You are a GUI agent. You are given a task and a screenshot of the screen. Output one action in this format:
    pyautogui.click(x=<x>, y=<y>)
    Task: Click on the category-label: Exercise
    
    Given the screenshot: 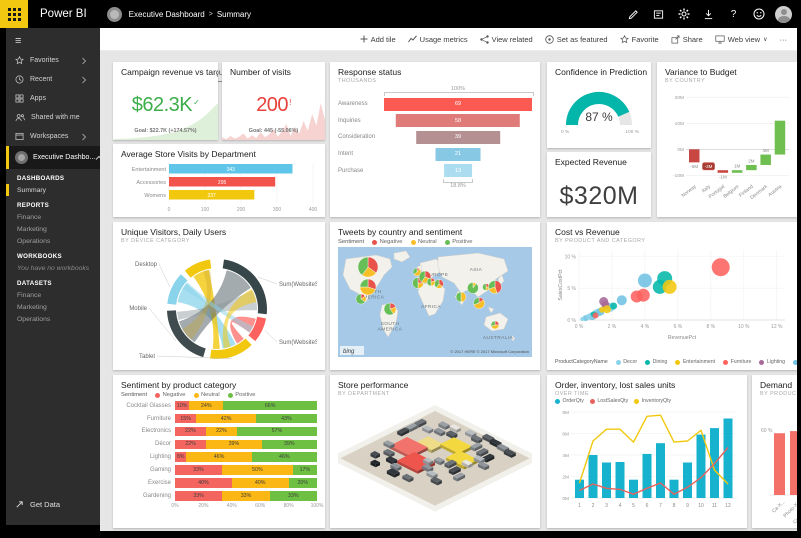 What is the action you would take?
    pyautogui.click(x=159, y=482)
    